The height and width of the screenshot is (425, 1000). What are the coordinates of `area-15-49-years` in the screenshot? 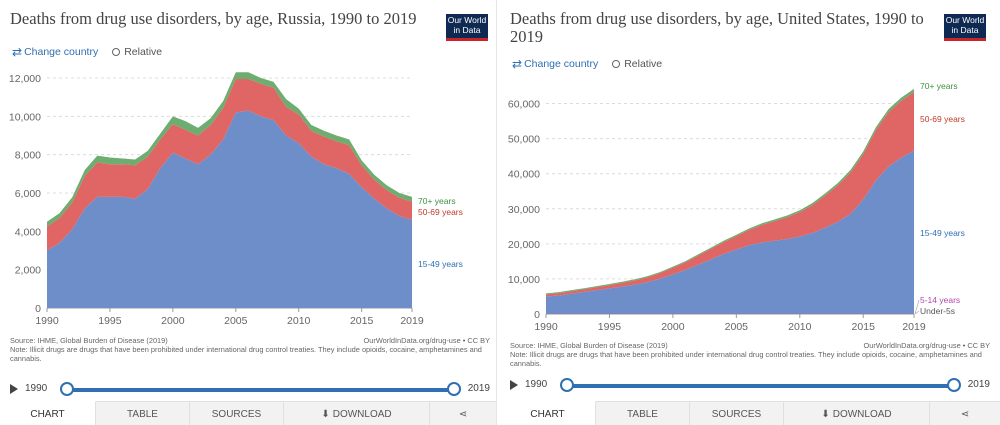 It's located at (730, 232).